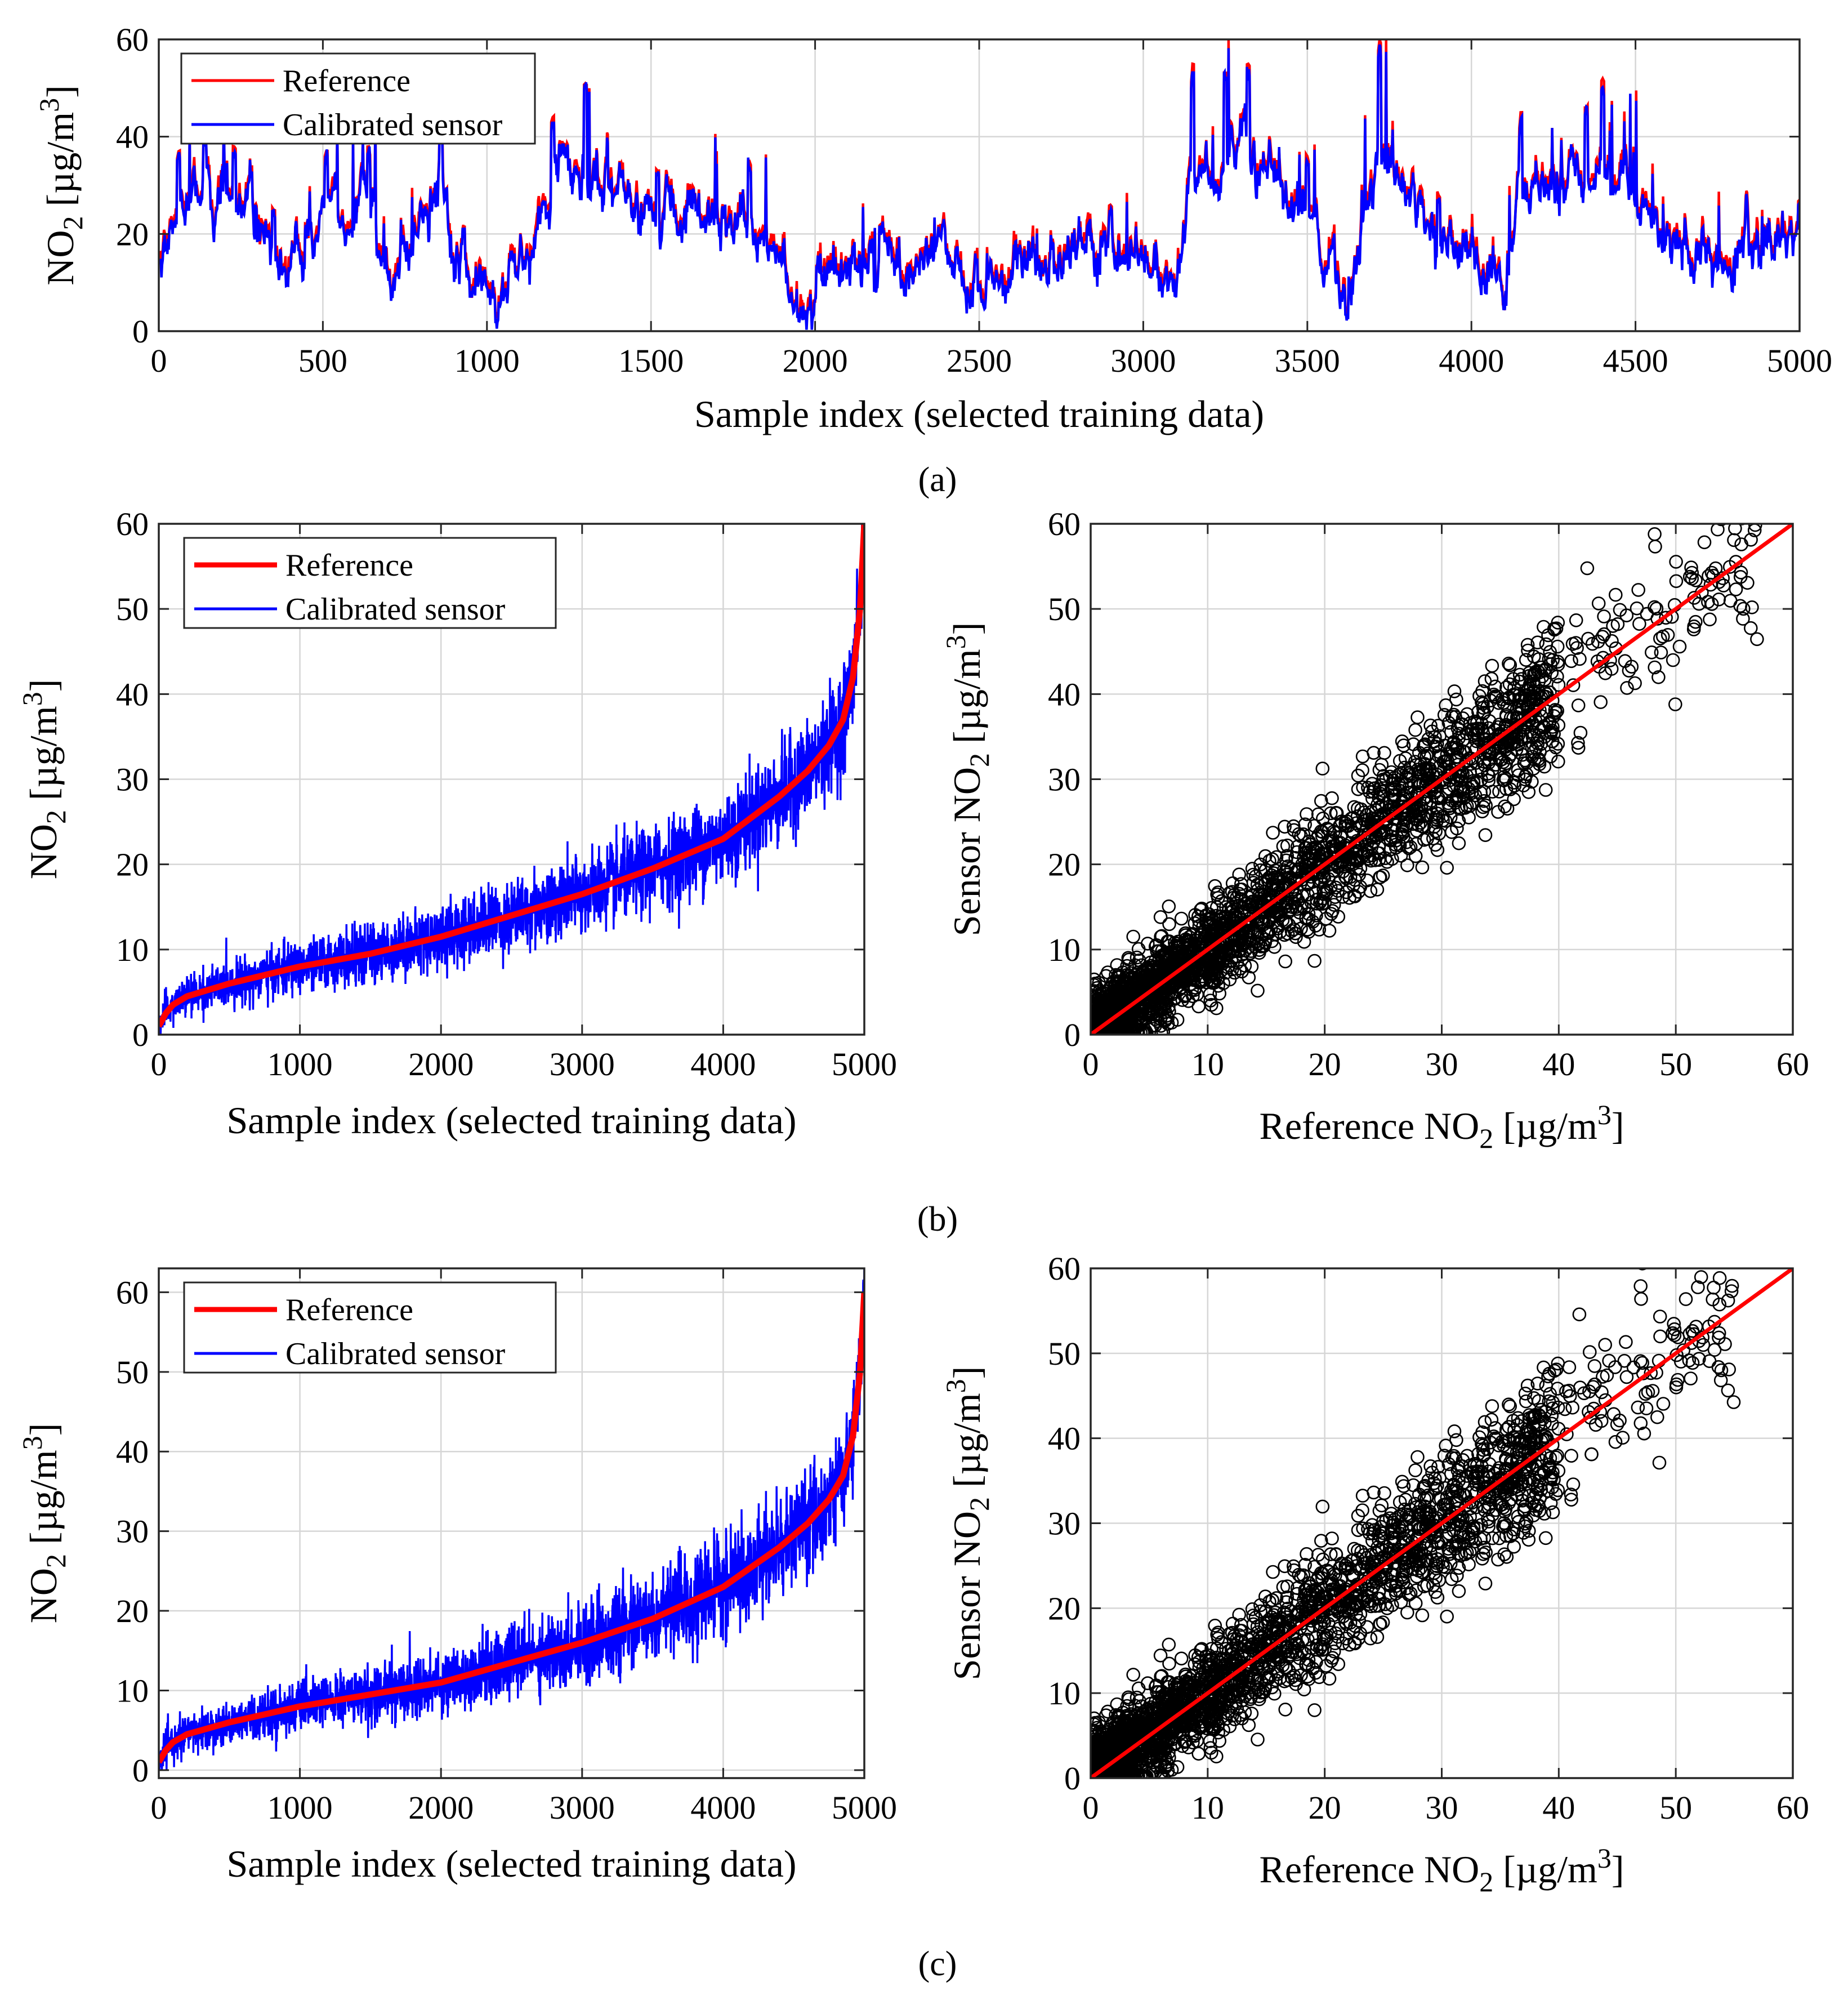 Image resolution: width=1848 pixels, height=2000 pixels. I want to click on y-tick-label: 50, so click(1064, 609).